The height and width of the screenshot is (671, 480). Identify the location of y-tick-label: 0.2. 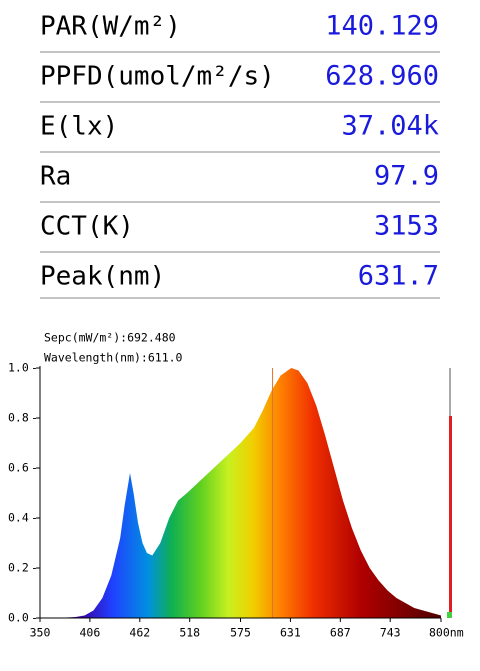
(18, 568).